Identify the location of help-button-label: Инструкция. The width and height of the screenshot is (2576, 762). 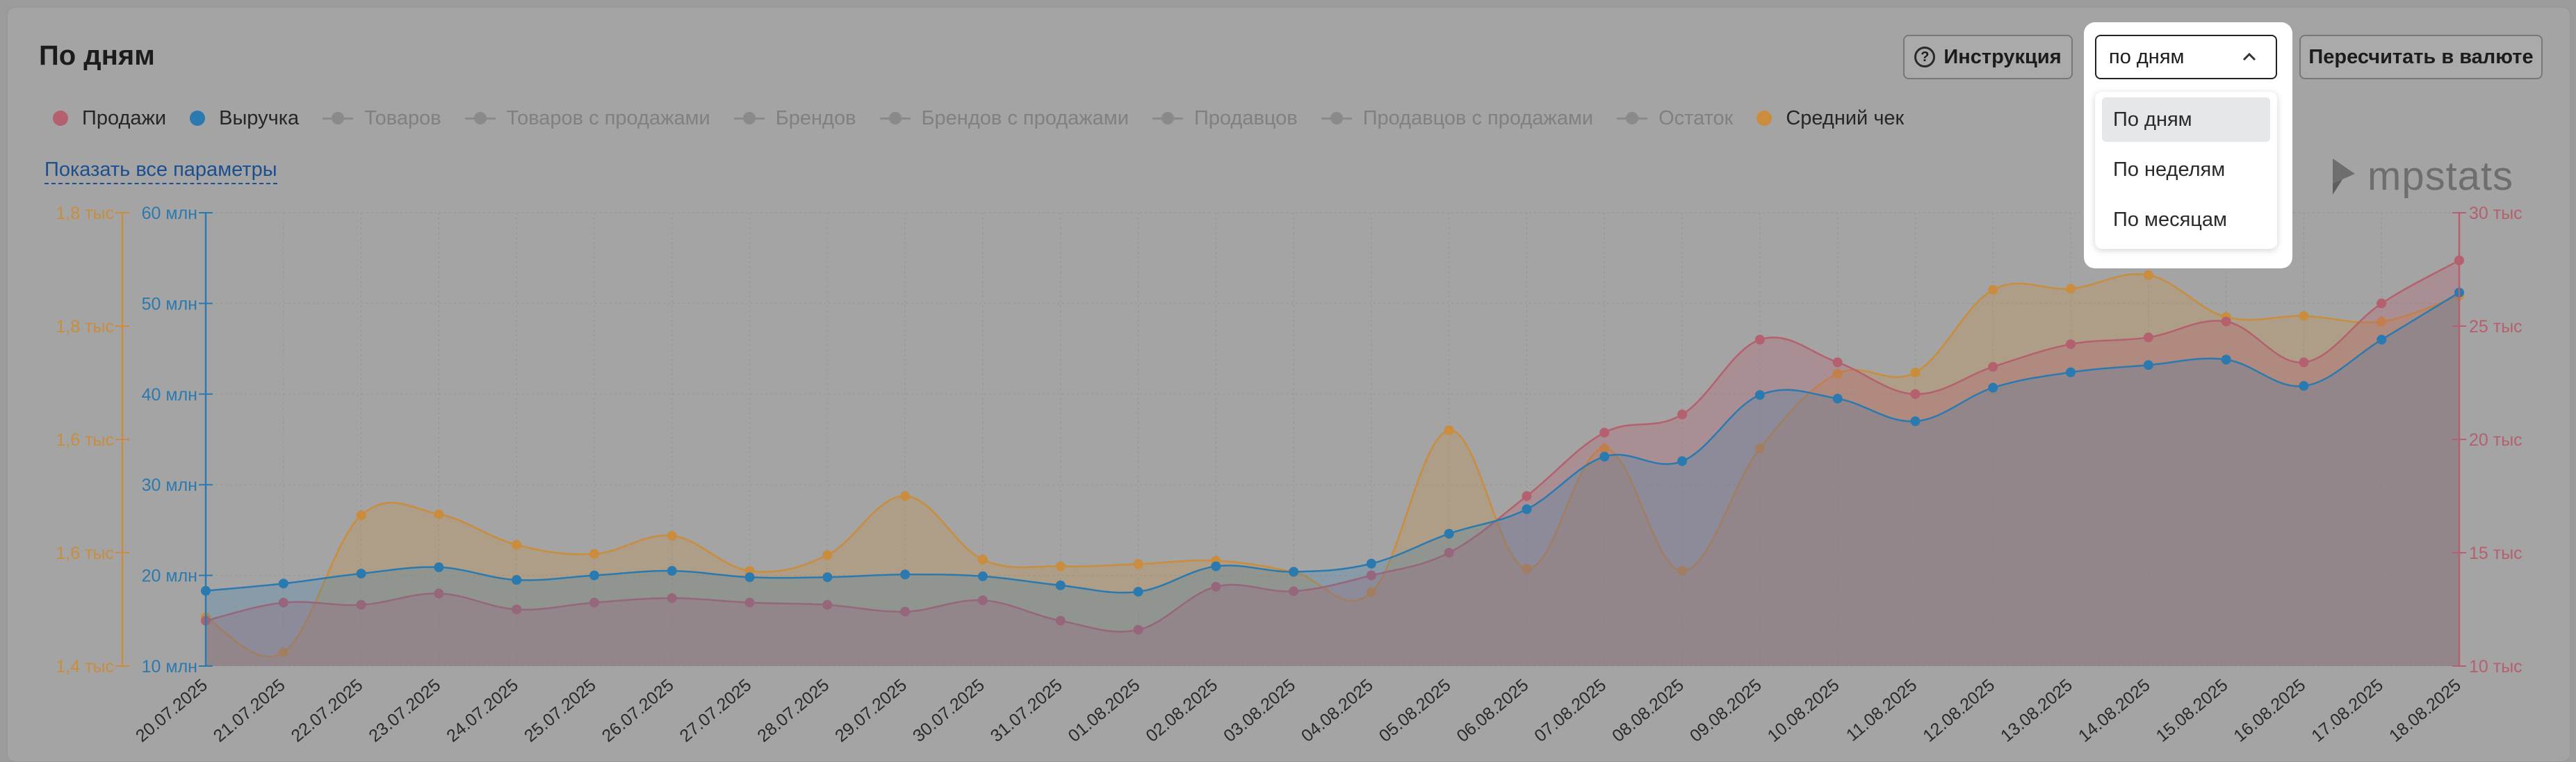
(2002, 56).